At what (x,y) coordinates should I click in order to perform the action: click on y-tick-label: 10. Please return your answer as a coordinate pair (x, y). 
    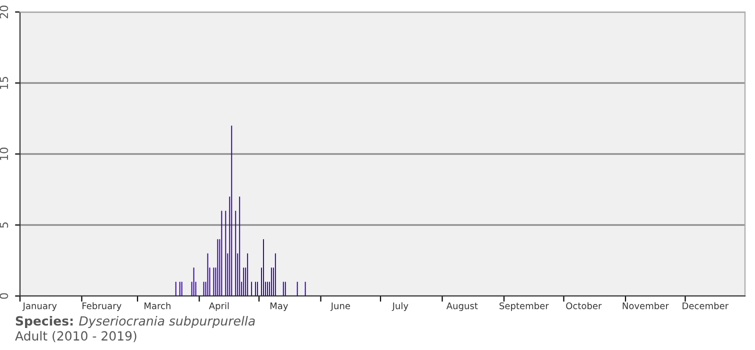
    Looking at the image, I should click on (4, 154).